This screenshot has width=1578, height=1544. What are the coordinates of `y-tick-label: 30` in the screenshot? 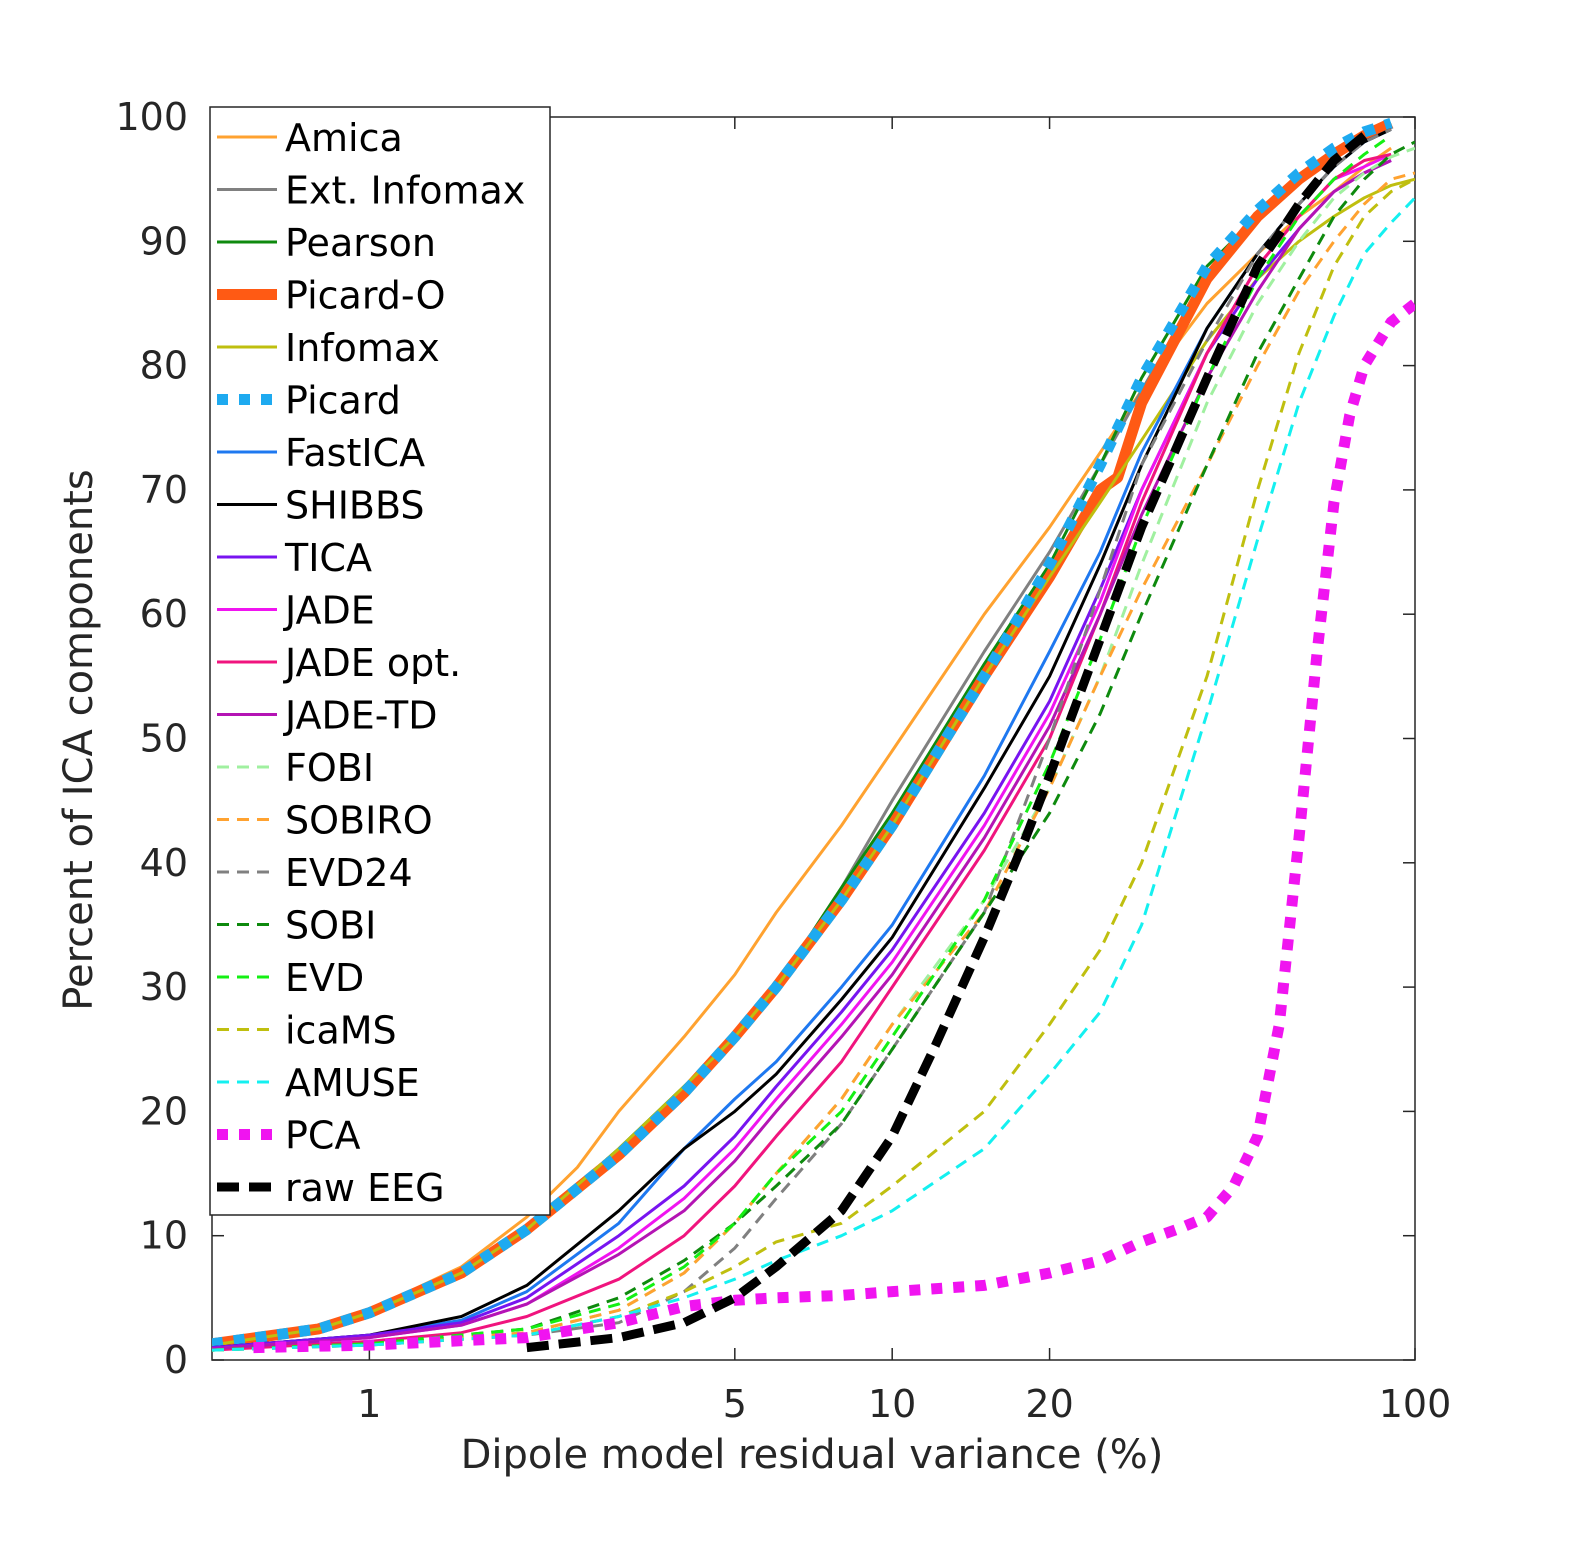 It's located at (164, 987).